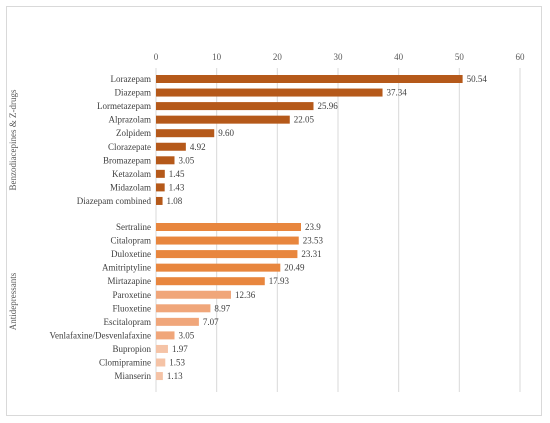 This screenshot has height=423, width=550. What do you see at coordinates (218, 267) in the screenshot?
I see `bar-amitriptyline` at bounding box center [218, 267].